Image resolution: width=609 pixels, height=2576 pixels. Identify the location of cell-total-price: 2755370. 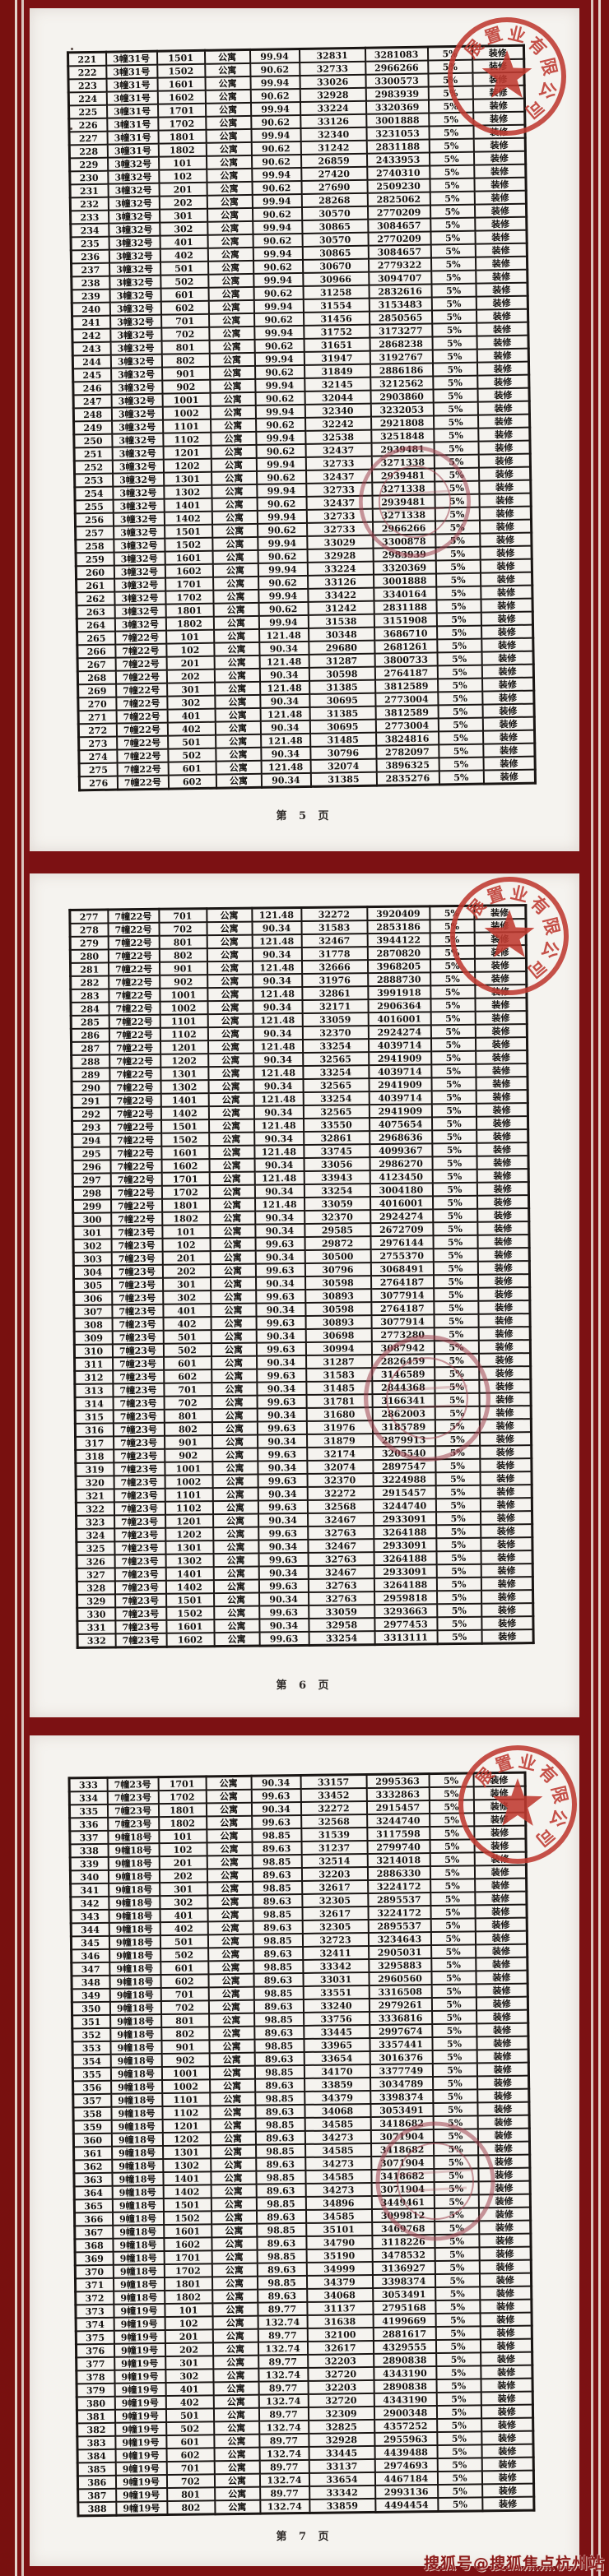
(402, 1256).